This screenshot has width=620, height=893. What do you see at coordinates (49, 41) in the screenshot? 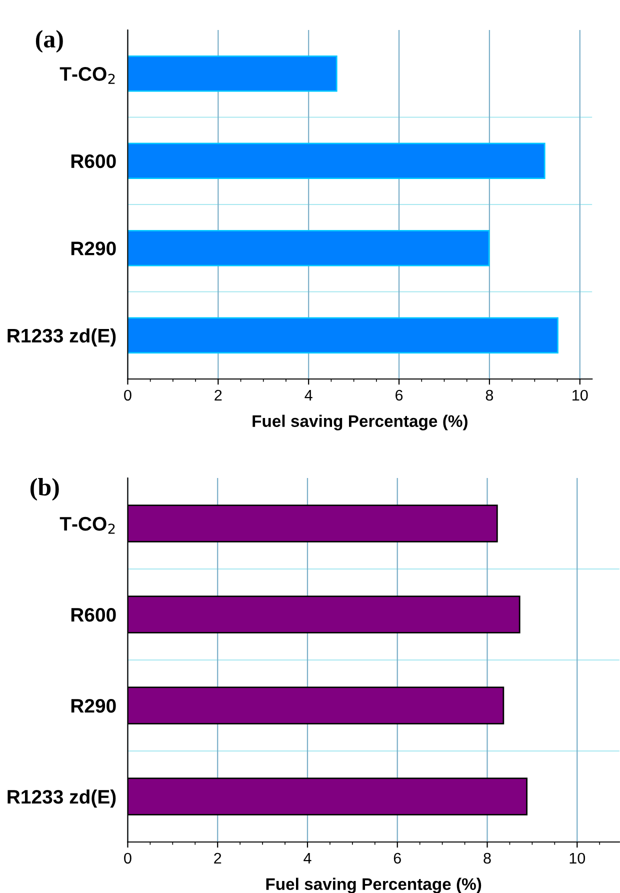
I see `chart-title: (a)` at bounding box center [49, 41].